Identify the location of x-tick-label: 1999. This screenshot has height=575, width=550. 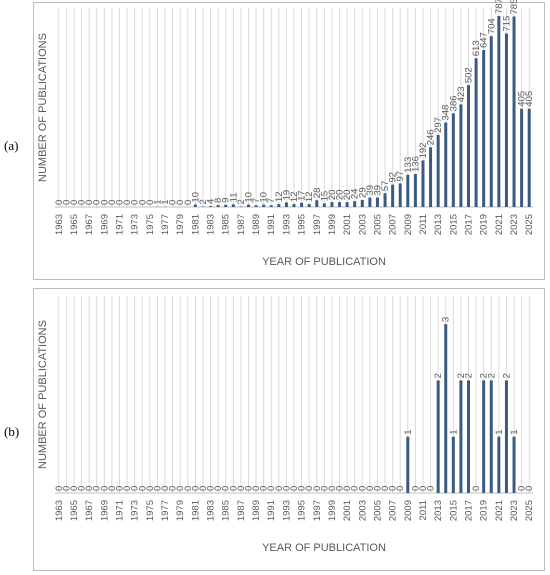
(332, 510).